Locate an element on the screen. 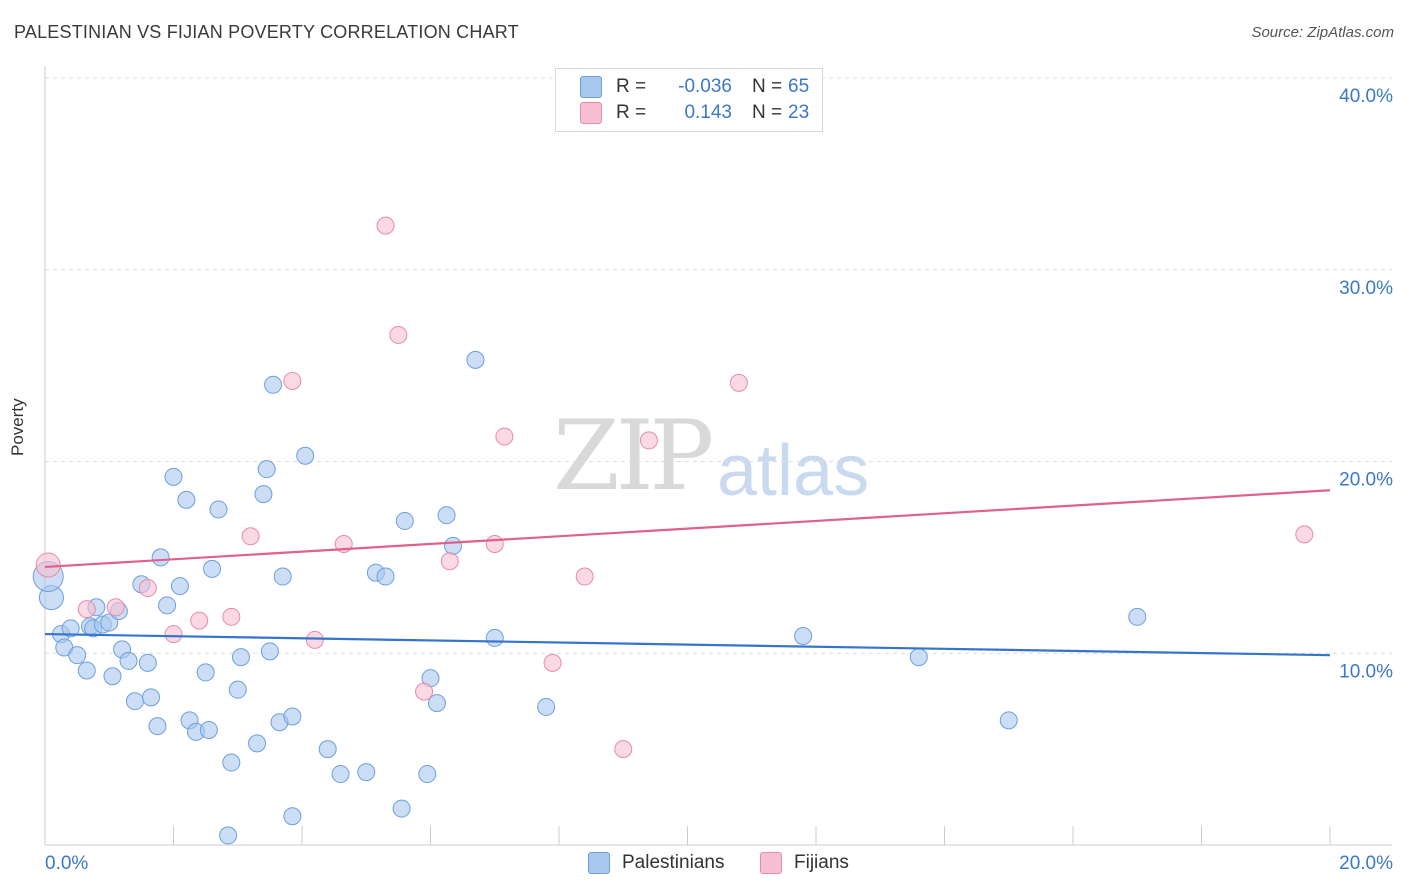 The height and width of the screenshot is (892, 1406). legend-item-fijians: Fijians is located at coordinates (804, 863).